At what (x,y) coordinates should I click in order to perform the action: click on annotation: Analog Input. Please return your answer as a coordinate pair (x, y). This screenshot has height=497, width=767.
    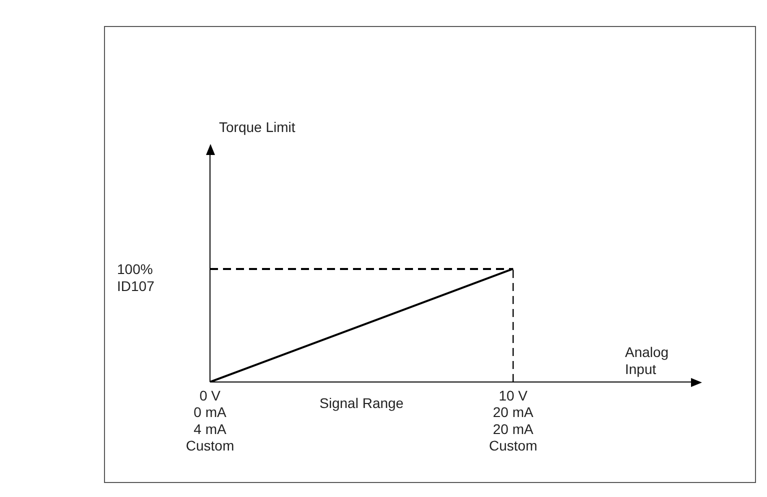
    Looking at the image, I should click on (647, 360).